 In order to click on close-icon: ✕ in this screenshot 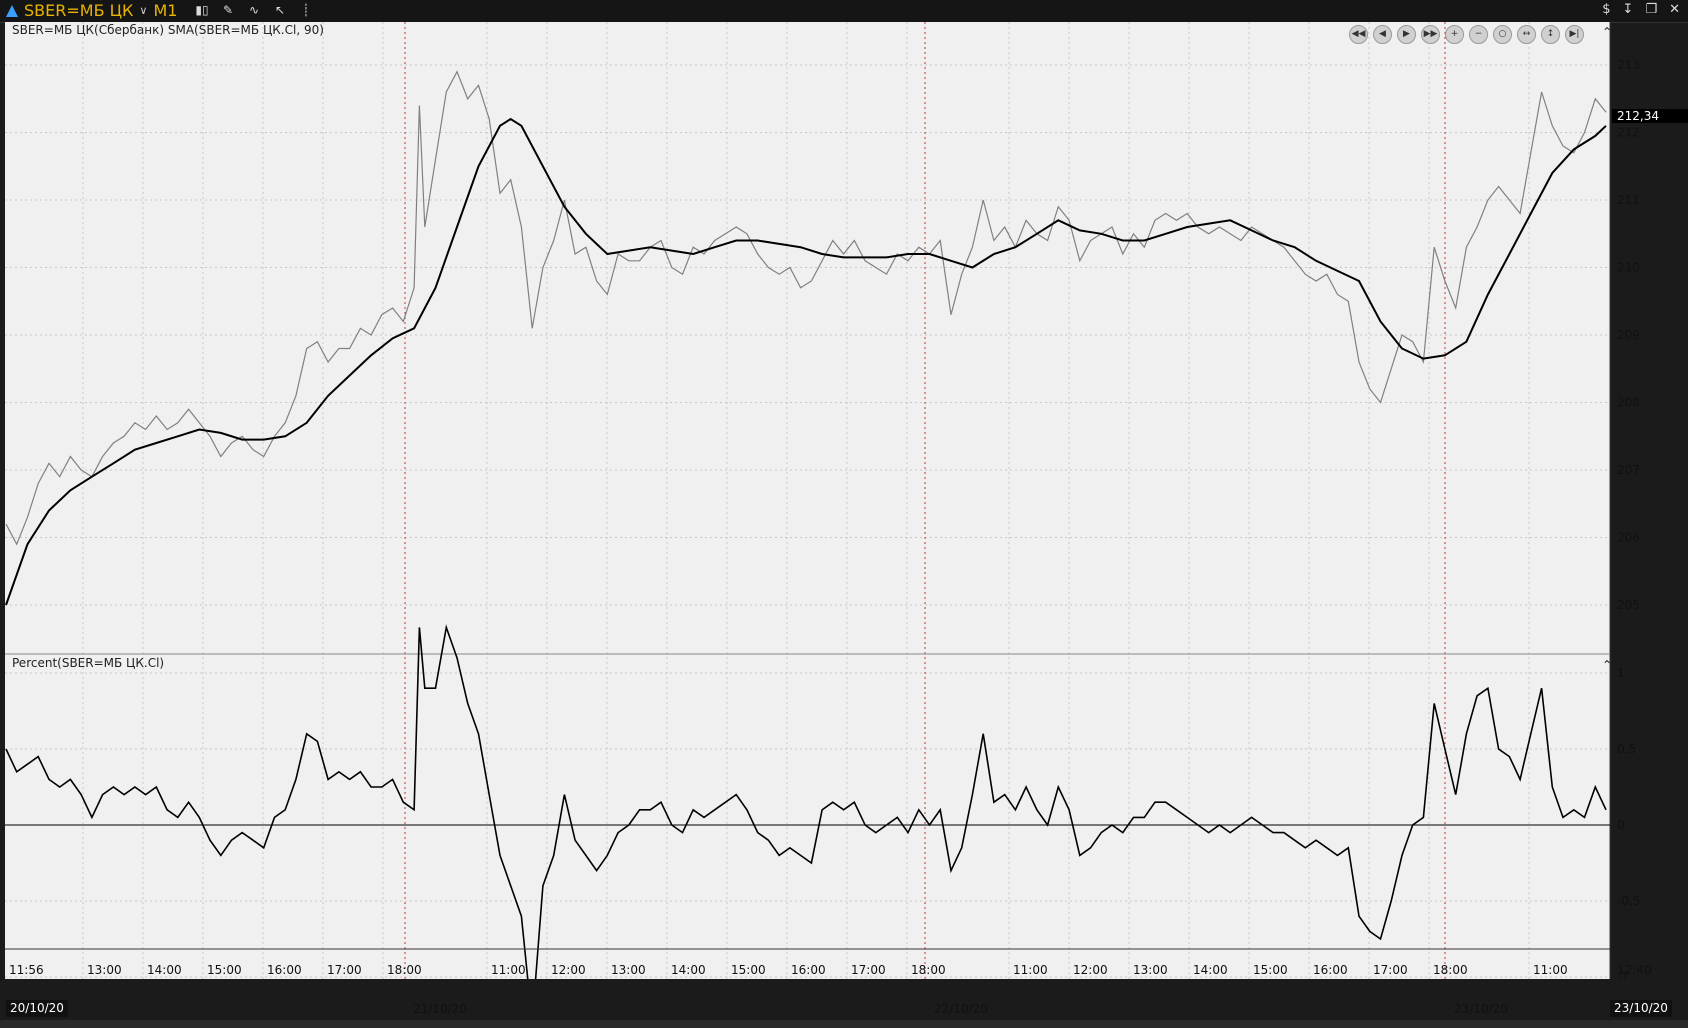, I will do `click(1674, 9)`.